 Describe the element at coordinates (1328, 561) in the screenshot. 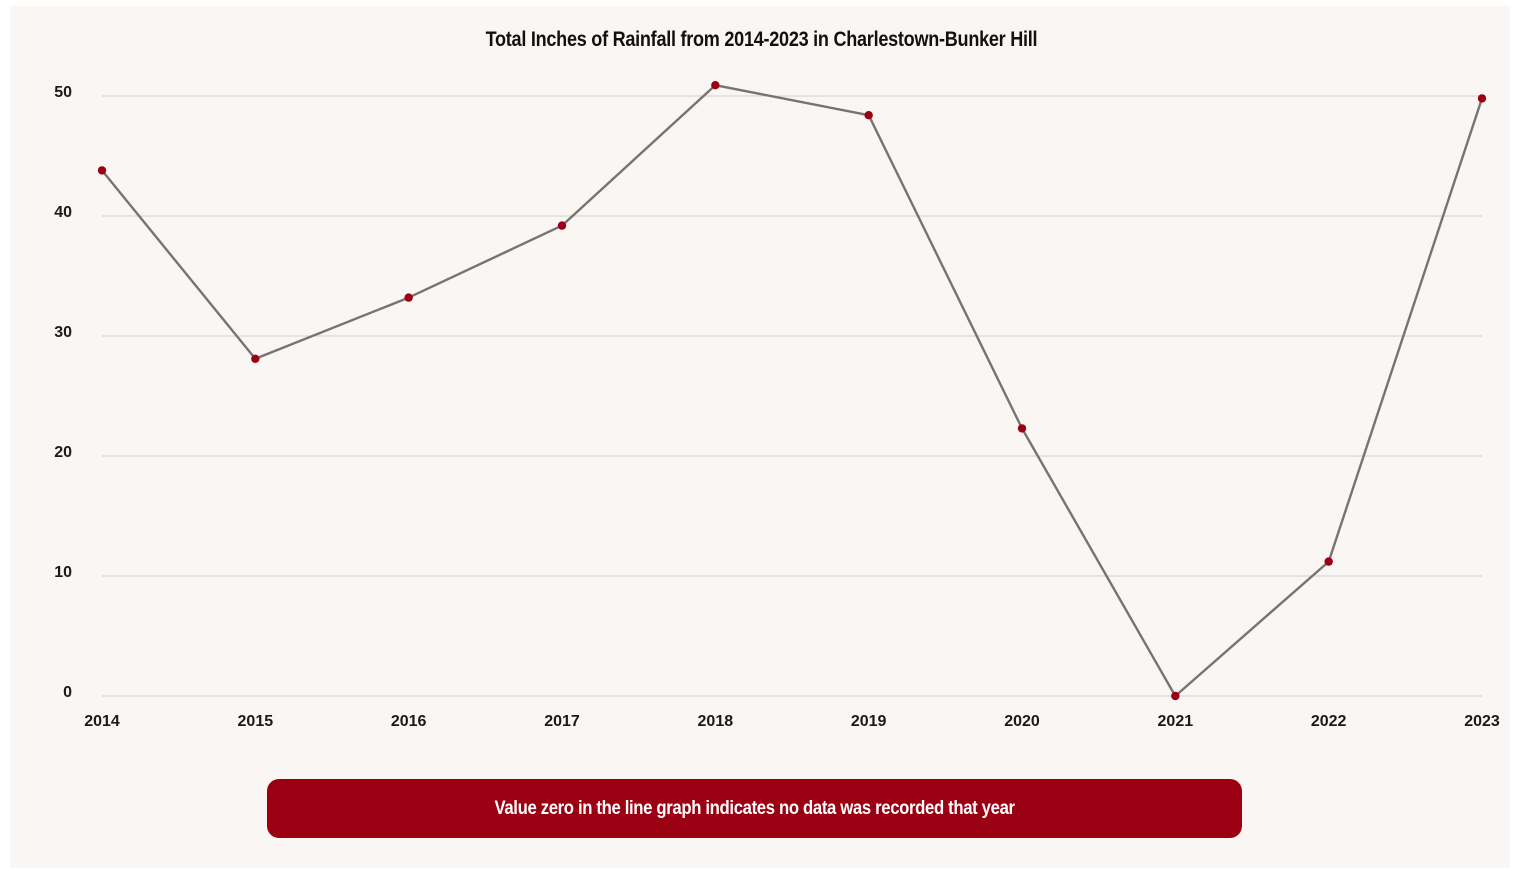

I see `data-point-2022` at that location.